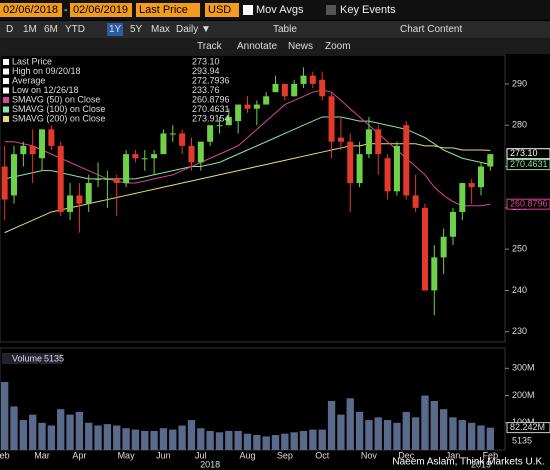 This screenshot has width=550, height=470. I want to click on x-tick-label: Nov, so click(369, 455).